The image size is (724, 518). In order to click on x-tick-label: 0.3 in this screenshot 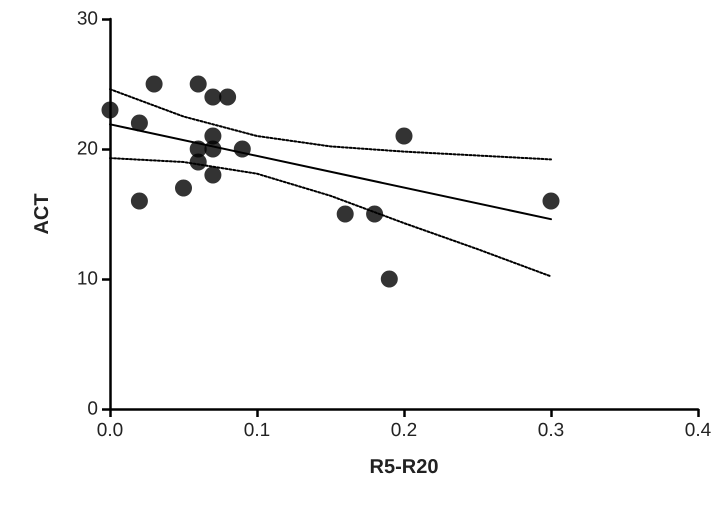, I will do `click(551, 430)`.